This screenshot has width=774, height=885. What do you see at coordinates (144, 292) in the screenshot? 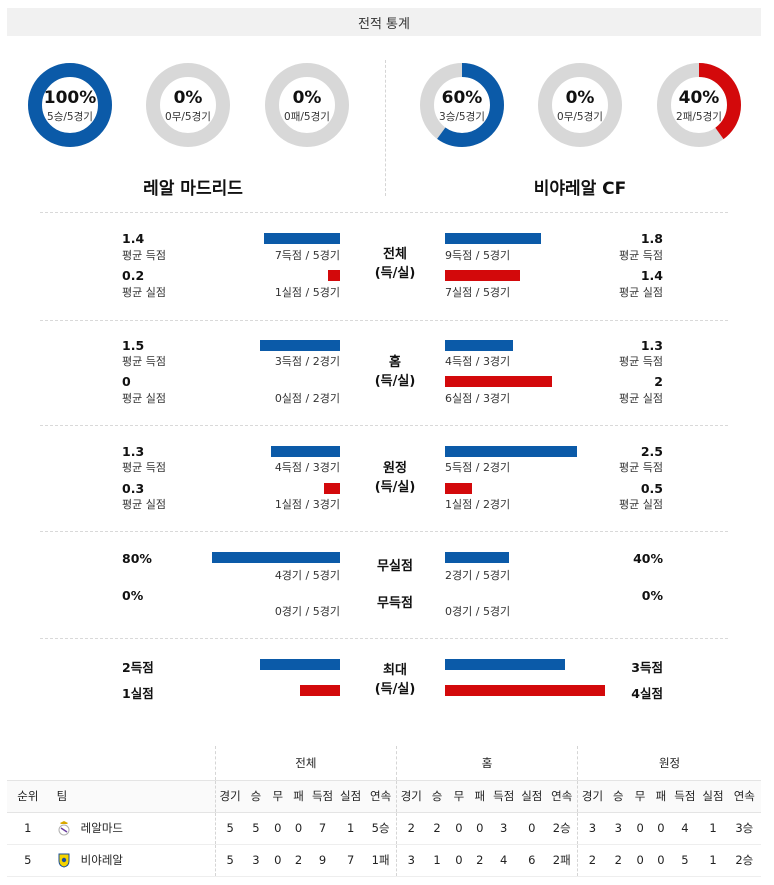
I see `home-avg-against-label: 평균 실점` at bounding box center [144, 292].